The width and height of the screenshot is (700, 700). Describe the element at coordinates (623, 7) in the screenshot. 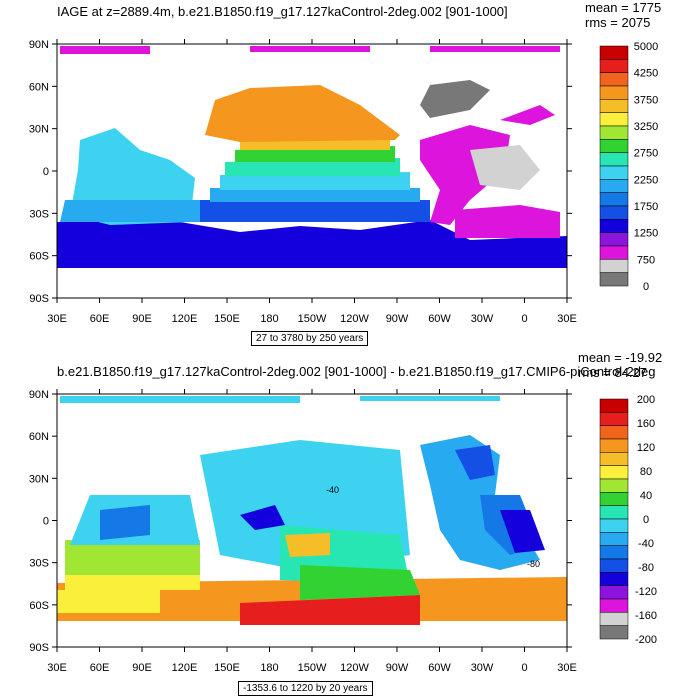

I see `top-mean-label: mean = 1775` at that location.